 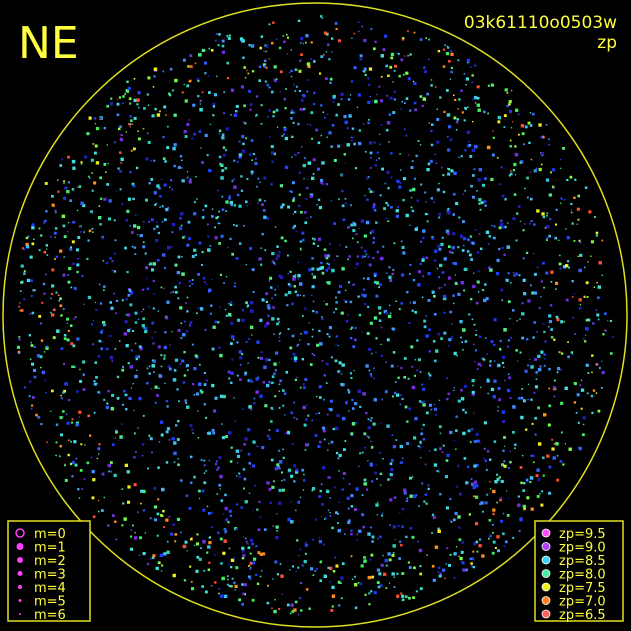 What do you see at coordinates (50, 534) in the screenshot?
I see `magnitude-label: m=0` at bounding box center [50, 534].